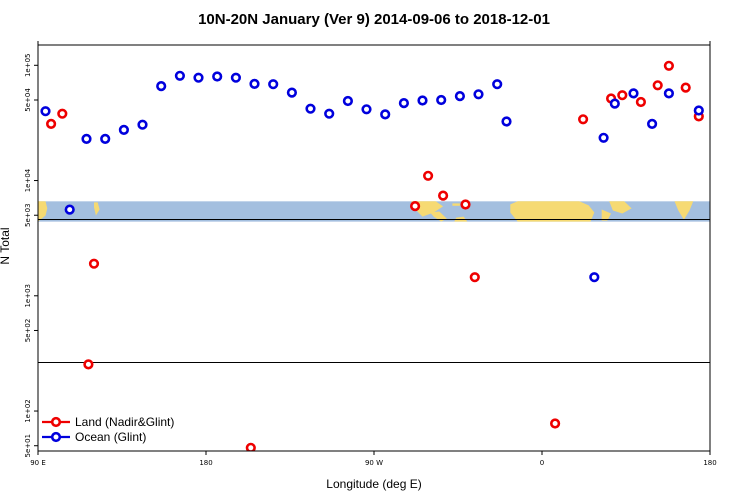 The width and height of the screenshot is (750, 500). Describe the element at coordinates (110, 437) in the screenshot. I see `legend-label-ocean: Ocean (Glint)` at that location.